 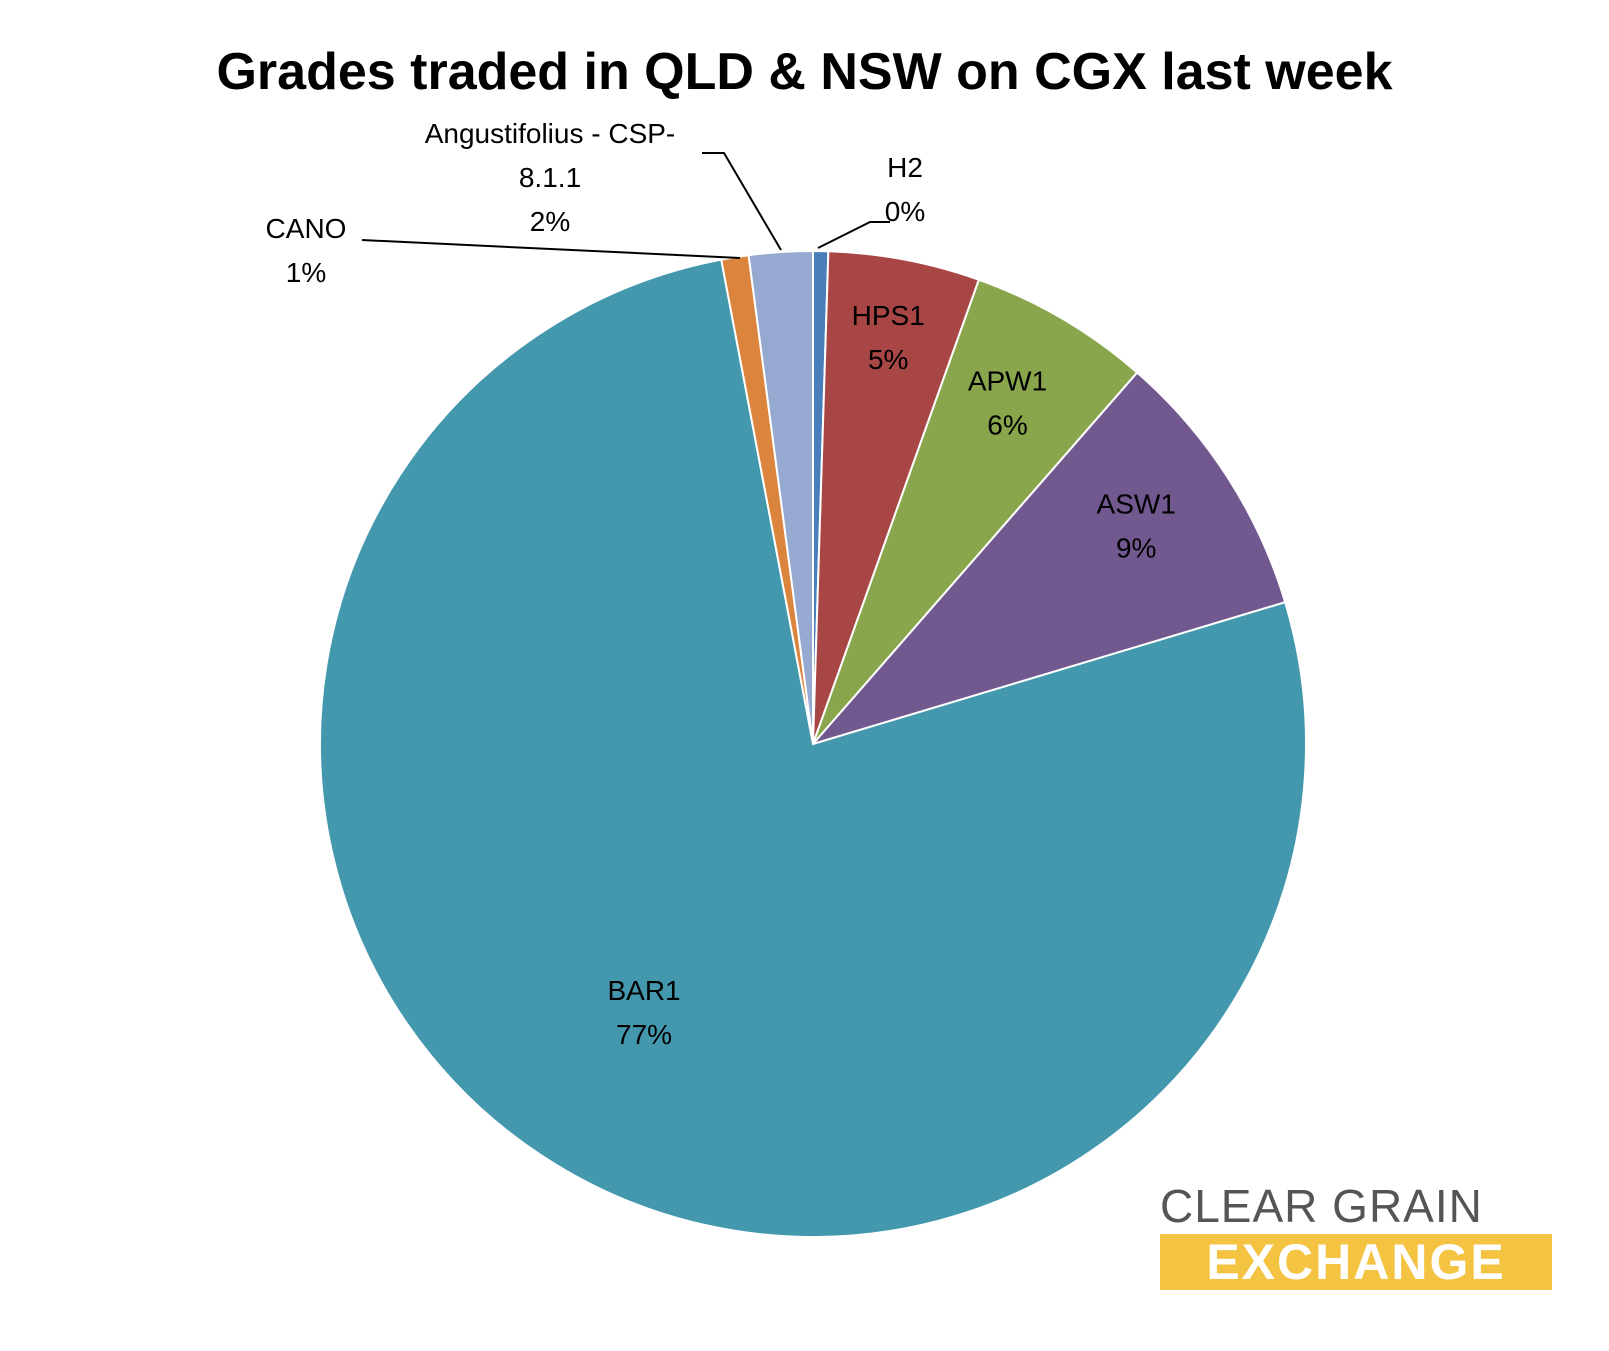 What do you see at coordinates (550, 177) in the screenshot?
I see `slice-label: Angustifolius - CSP-8.1.1 2%` at bounding box center [550, 177].